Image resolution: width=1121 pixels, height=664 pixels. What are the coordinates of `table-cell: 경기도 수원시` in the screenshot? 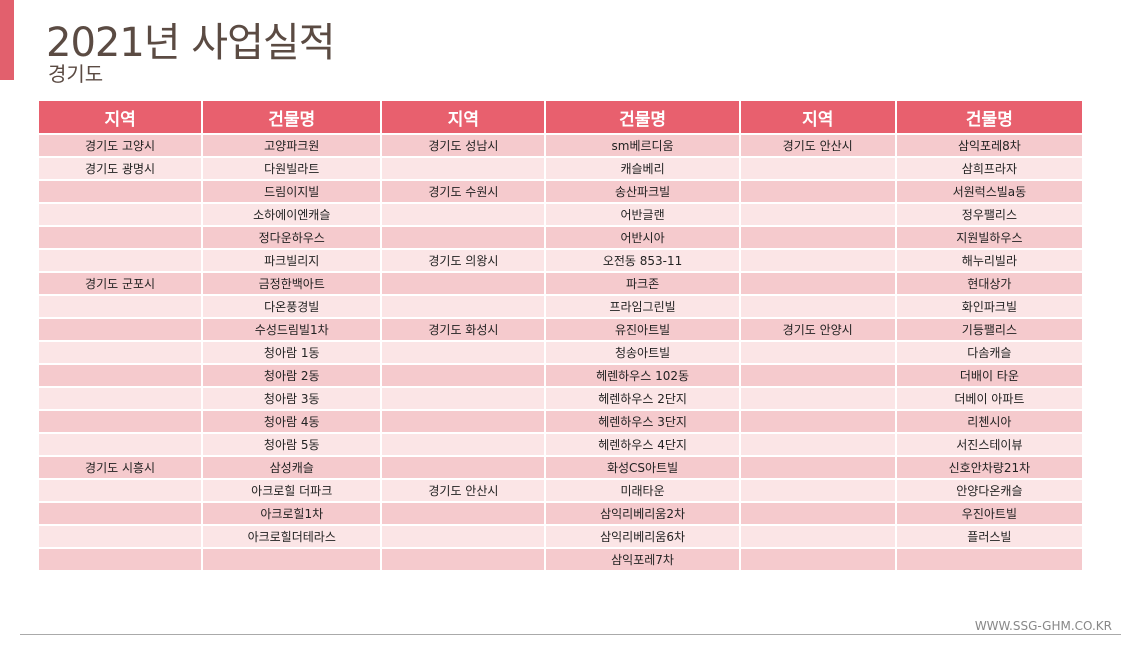 It's located at (463, 191).